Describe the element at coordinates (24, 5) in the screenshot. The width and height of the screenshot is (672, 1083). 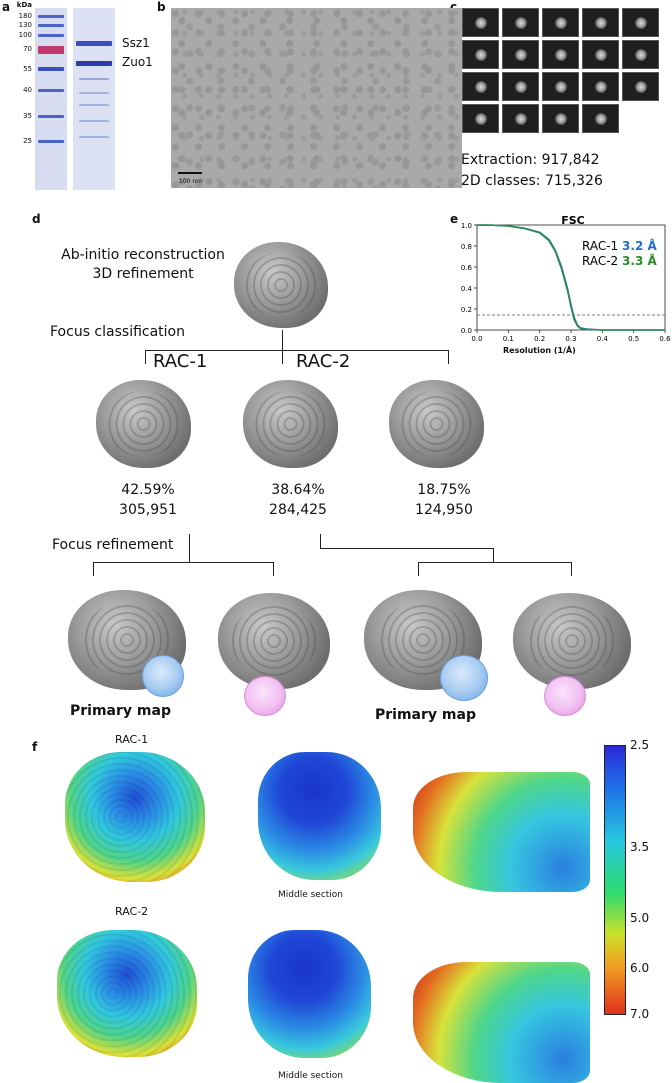
I see `kda-unit: kDa` at that location.